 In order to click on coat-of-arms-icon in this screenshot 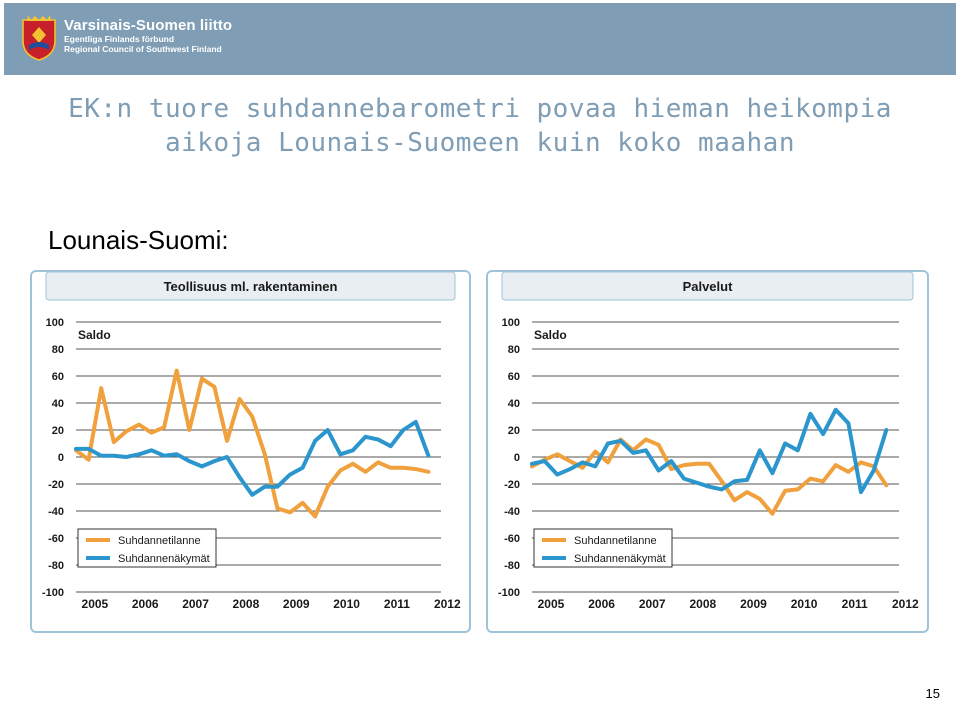, I will do `click(39, 38)`.